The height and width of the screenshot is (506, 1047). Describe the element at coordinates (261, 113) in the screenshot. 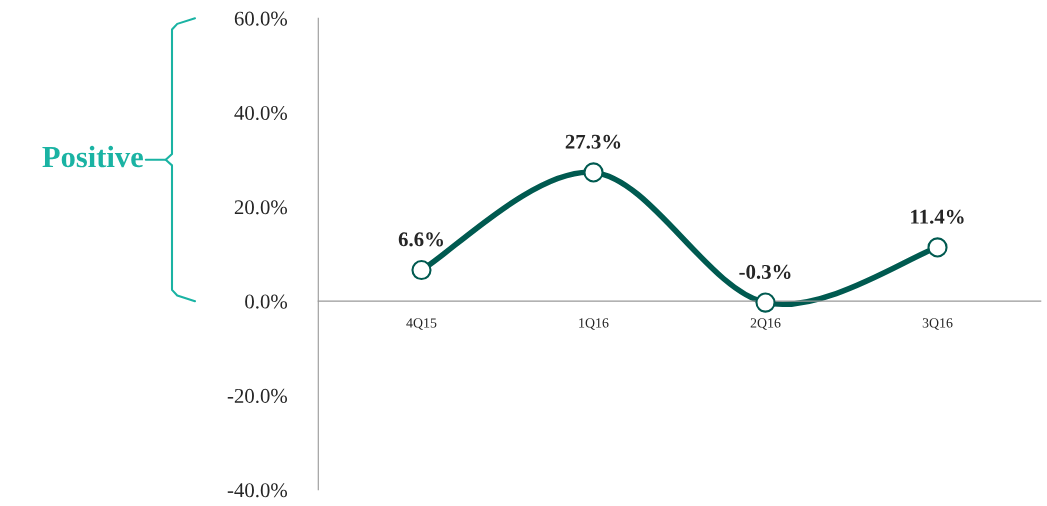

I see `y-tick-label: 40.0%` at that location.